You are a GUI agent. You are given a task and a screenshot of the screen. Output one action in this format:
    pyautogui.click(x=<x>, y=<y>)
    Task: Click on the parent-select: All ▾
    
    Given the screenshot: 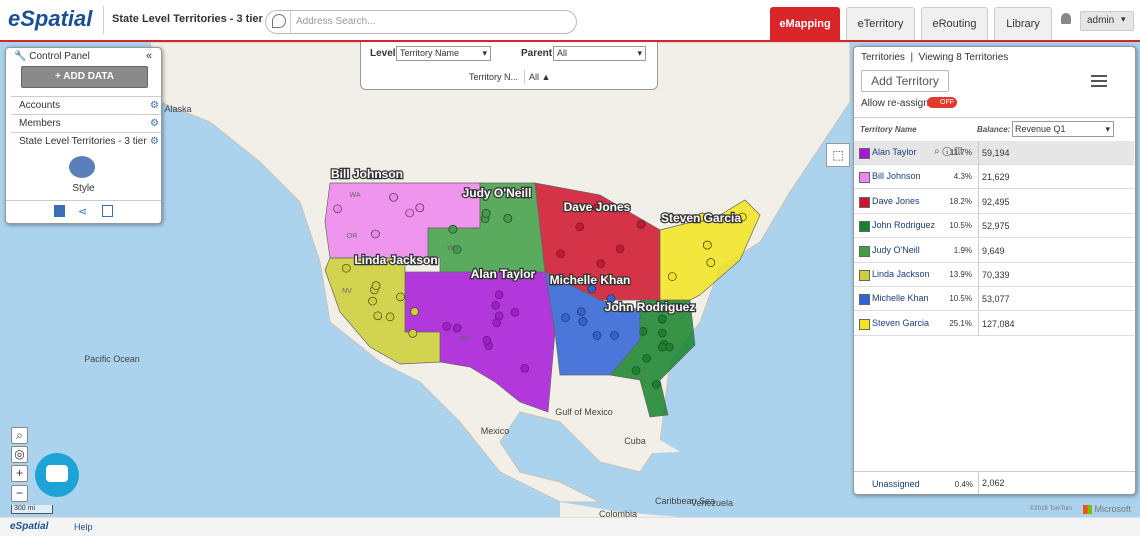 What is the action you would take?
    pyautogui.click(x=599, y=53)
    